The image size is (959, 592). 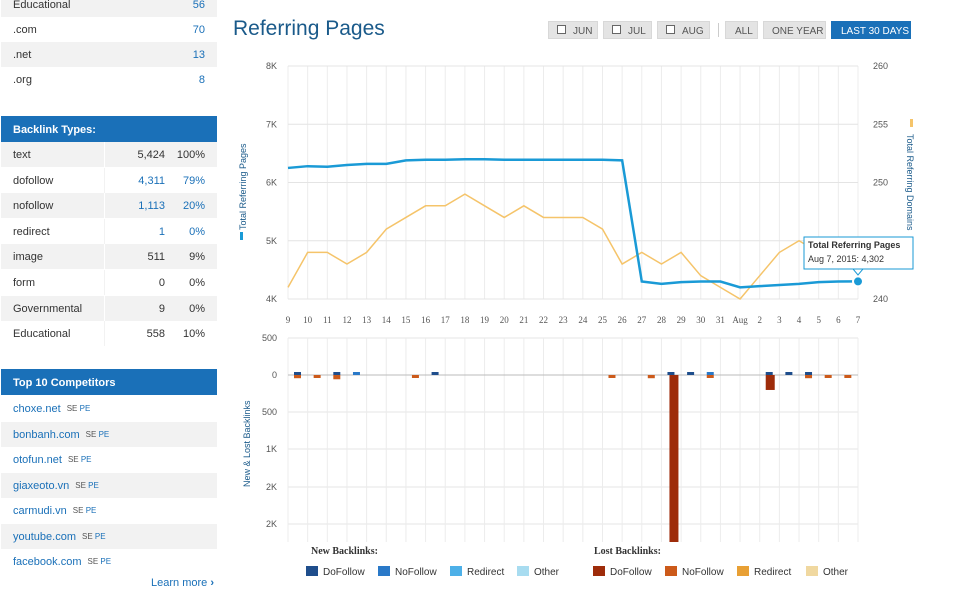 What do you see at coordinates (109, 536) in the screenshot?
I see `competitor-row: youtube.com SE PE` at bounding box center [109, 536].